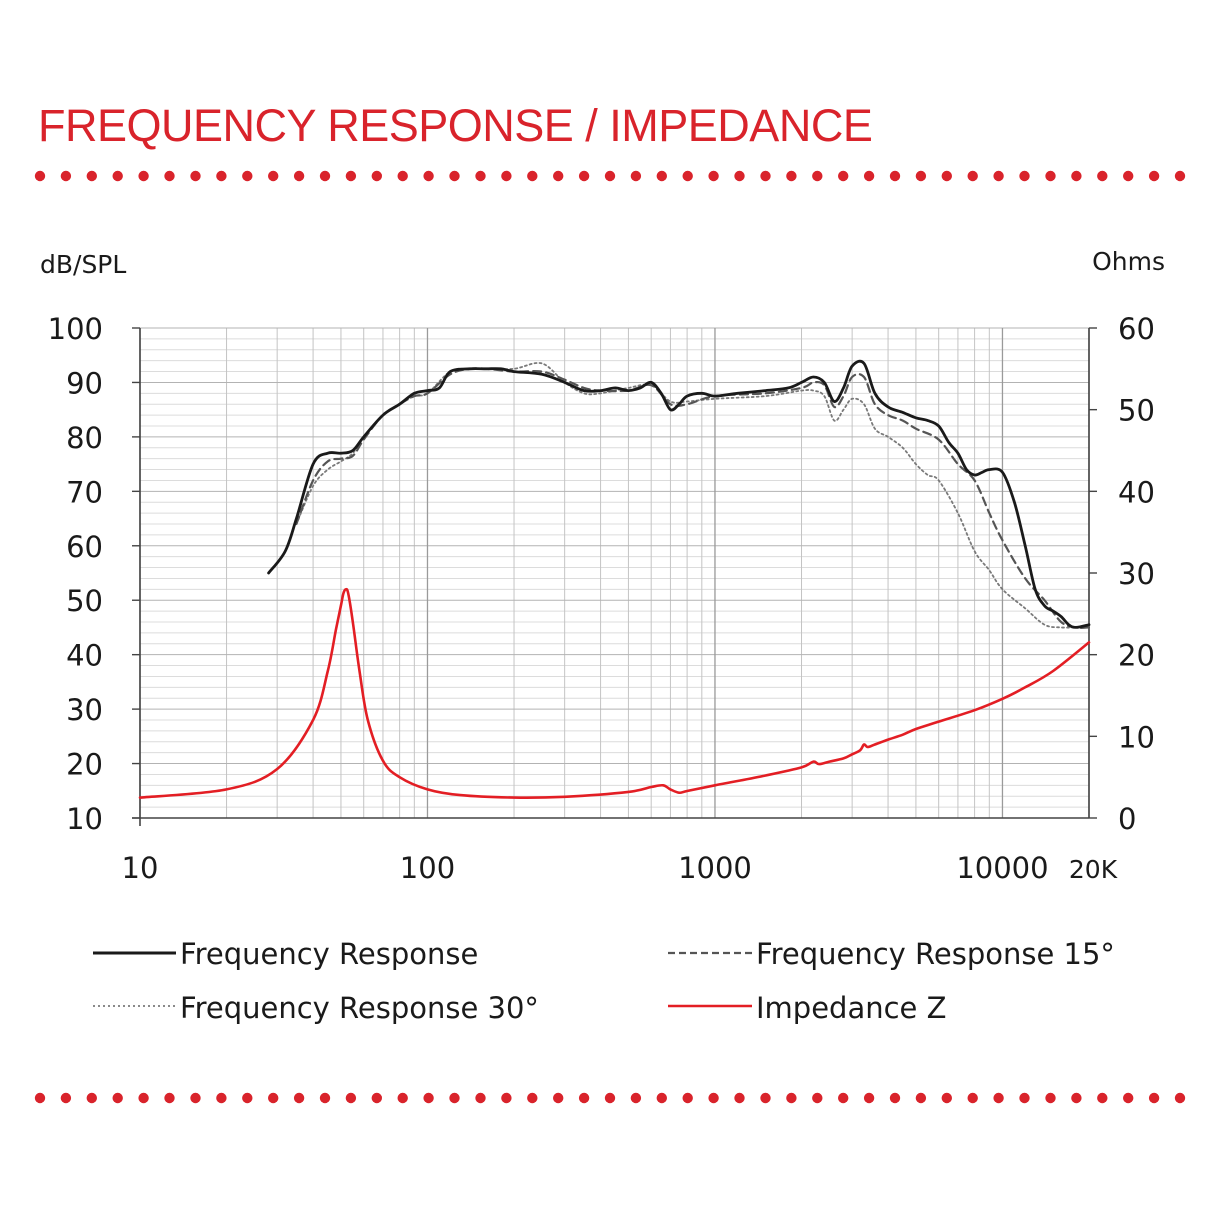 Image resolution: width=1214 pixels, height=1214 pixels. Describe the element at coordinates (140, 868) in the screenshot. I see `x-tick-label: 10` at that location.